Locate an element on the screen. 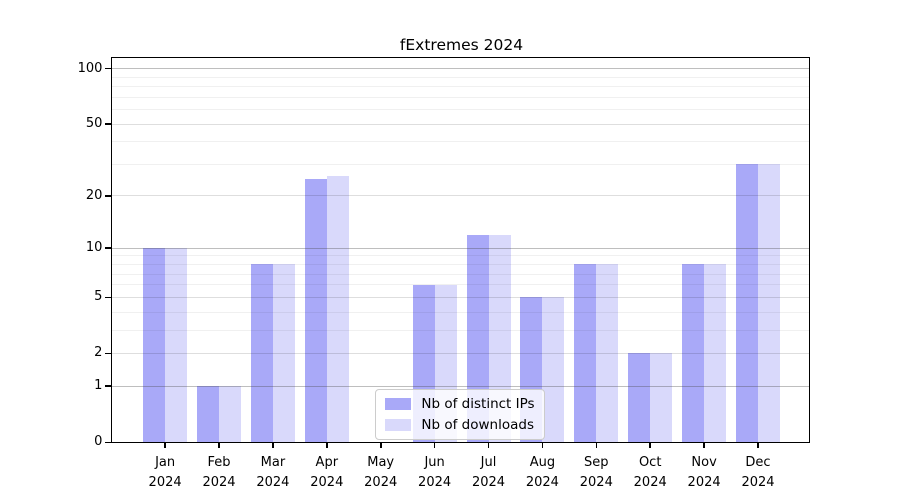 The height and width of the screenshot is (500, 900). y-tick-label-10: 10 is located at coordinates (94, 248).